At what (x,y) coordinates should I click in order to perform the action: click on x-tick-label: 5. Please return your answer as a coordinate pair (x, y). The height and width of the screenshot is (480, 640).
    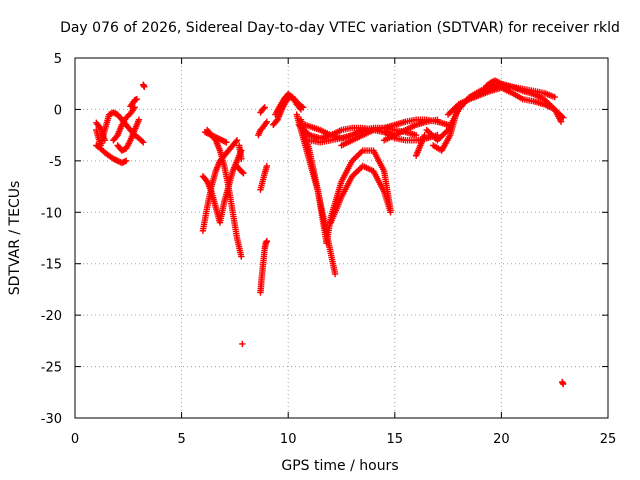
    Looking at the image, I should click on (181, 439).